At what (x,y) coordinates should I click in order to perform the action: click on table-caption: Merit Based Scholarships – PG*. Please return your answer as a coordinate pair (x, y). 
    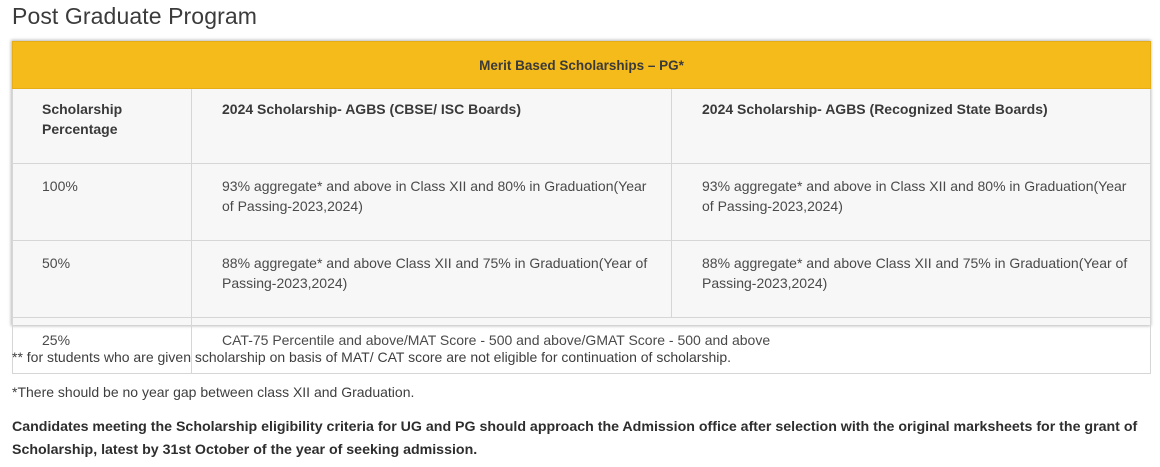
    Looking at the image, I should click on (581, 65).